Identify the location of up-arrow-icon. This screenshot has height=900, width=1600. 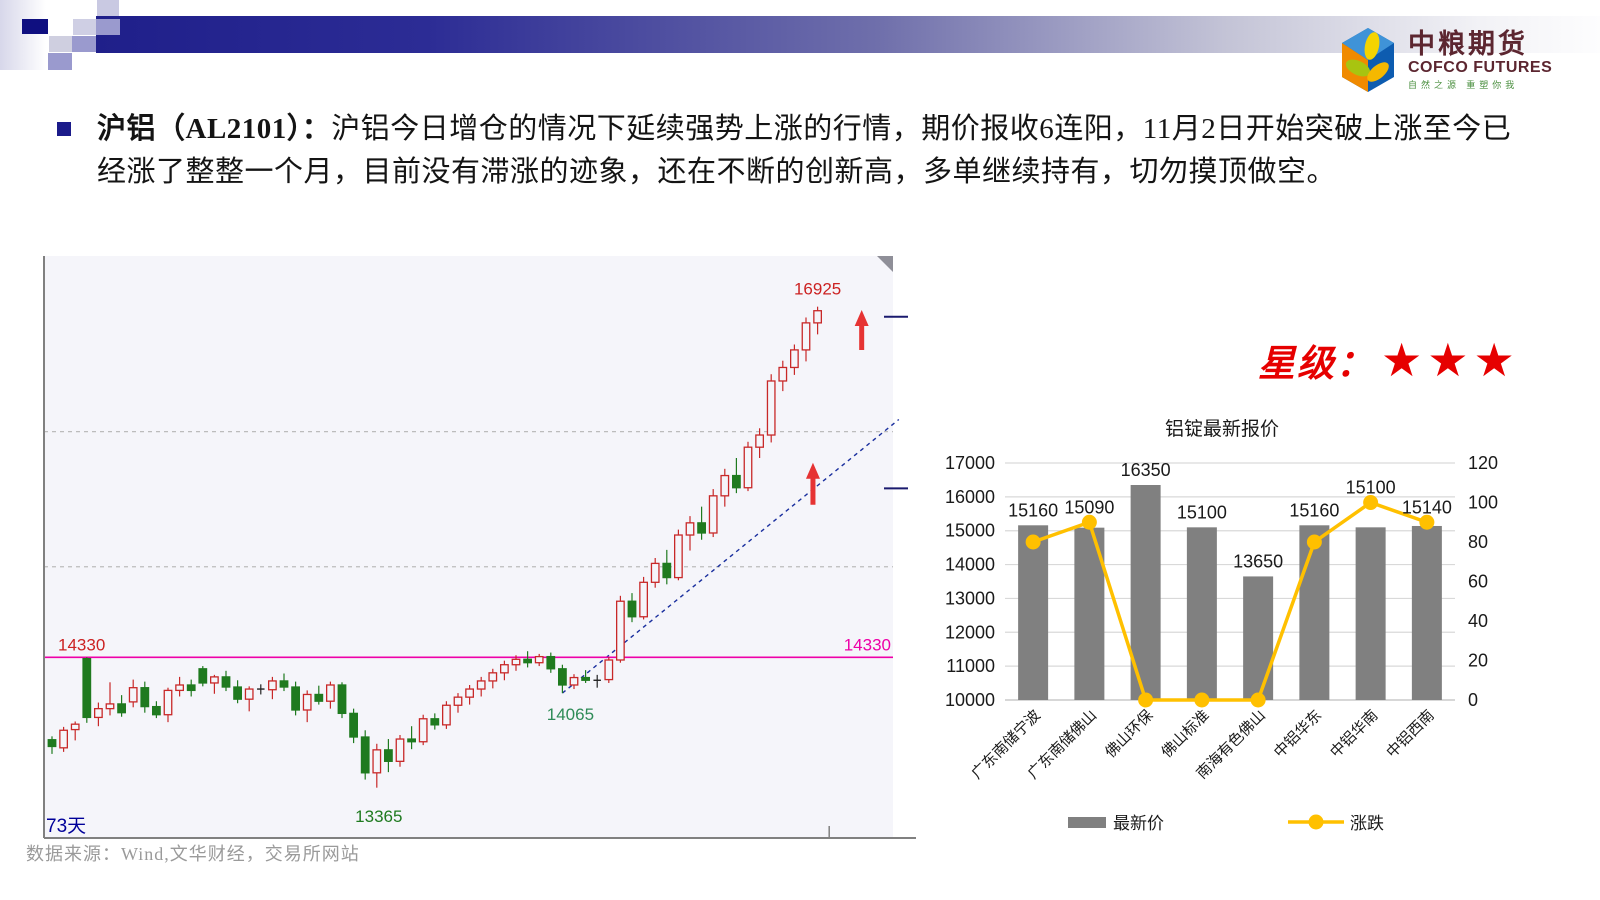
(812, 483).